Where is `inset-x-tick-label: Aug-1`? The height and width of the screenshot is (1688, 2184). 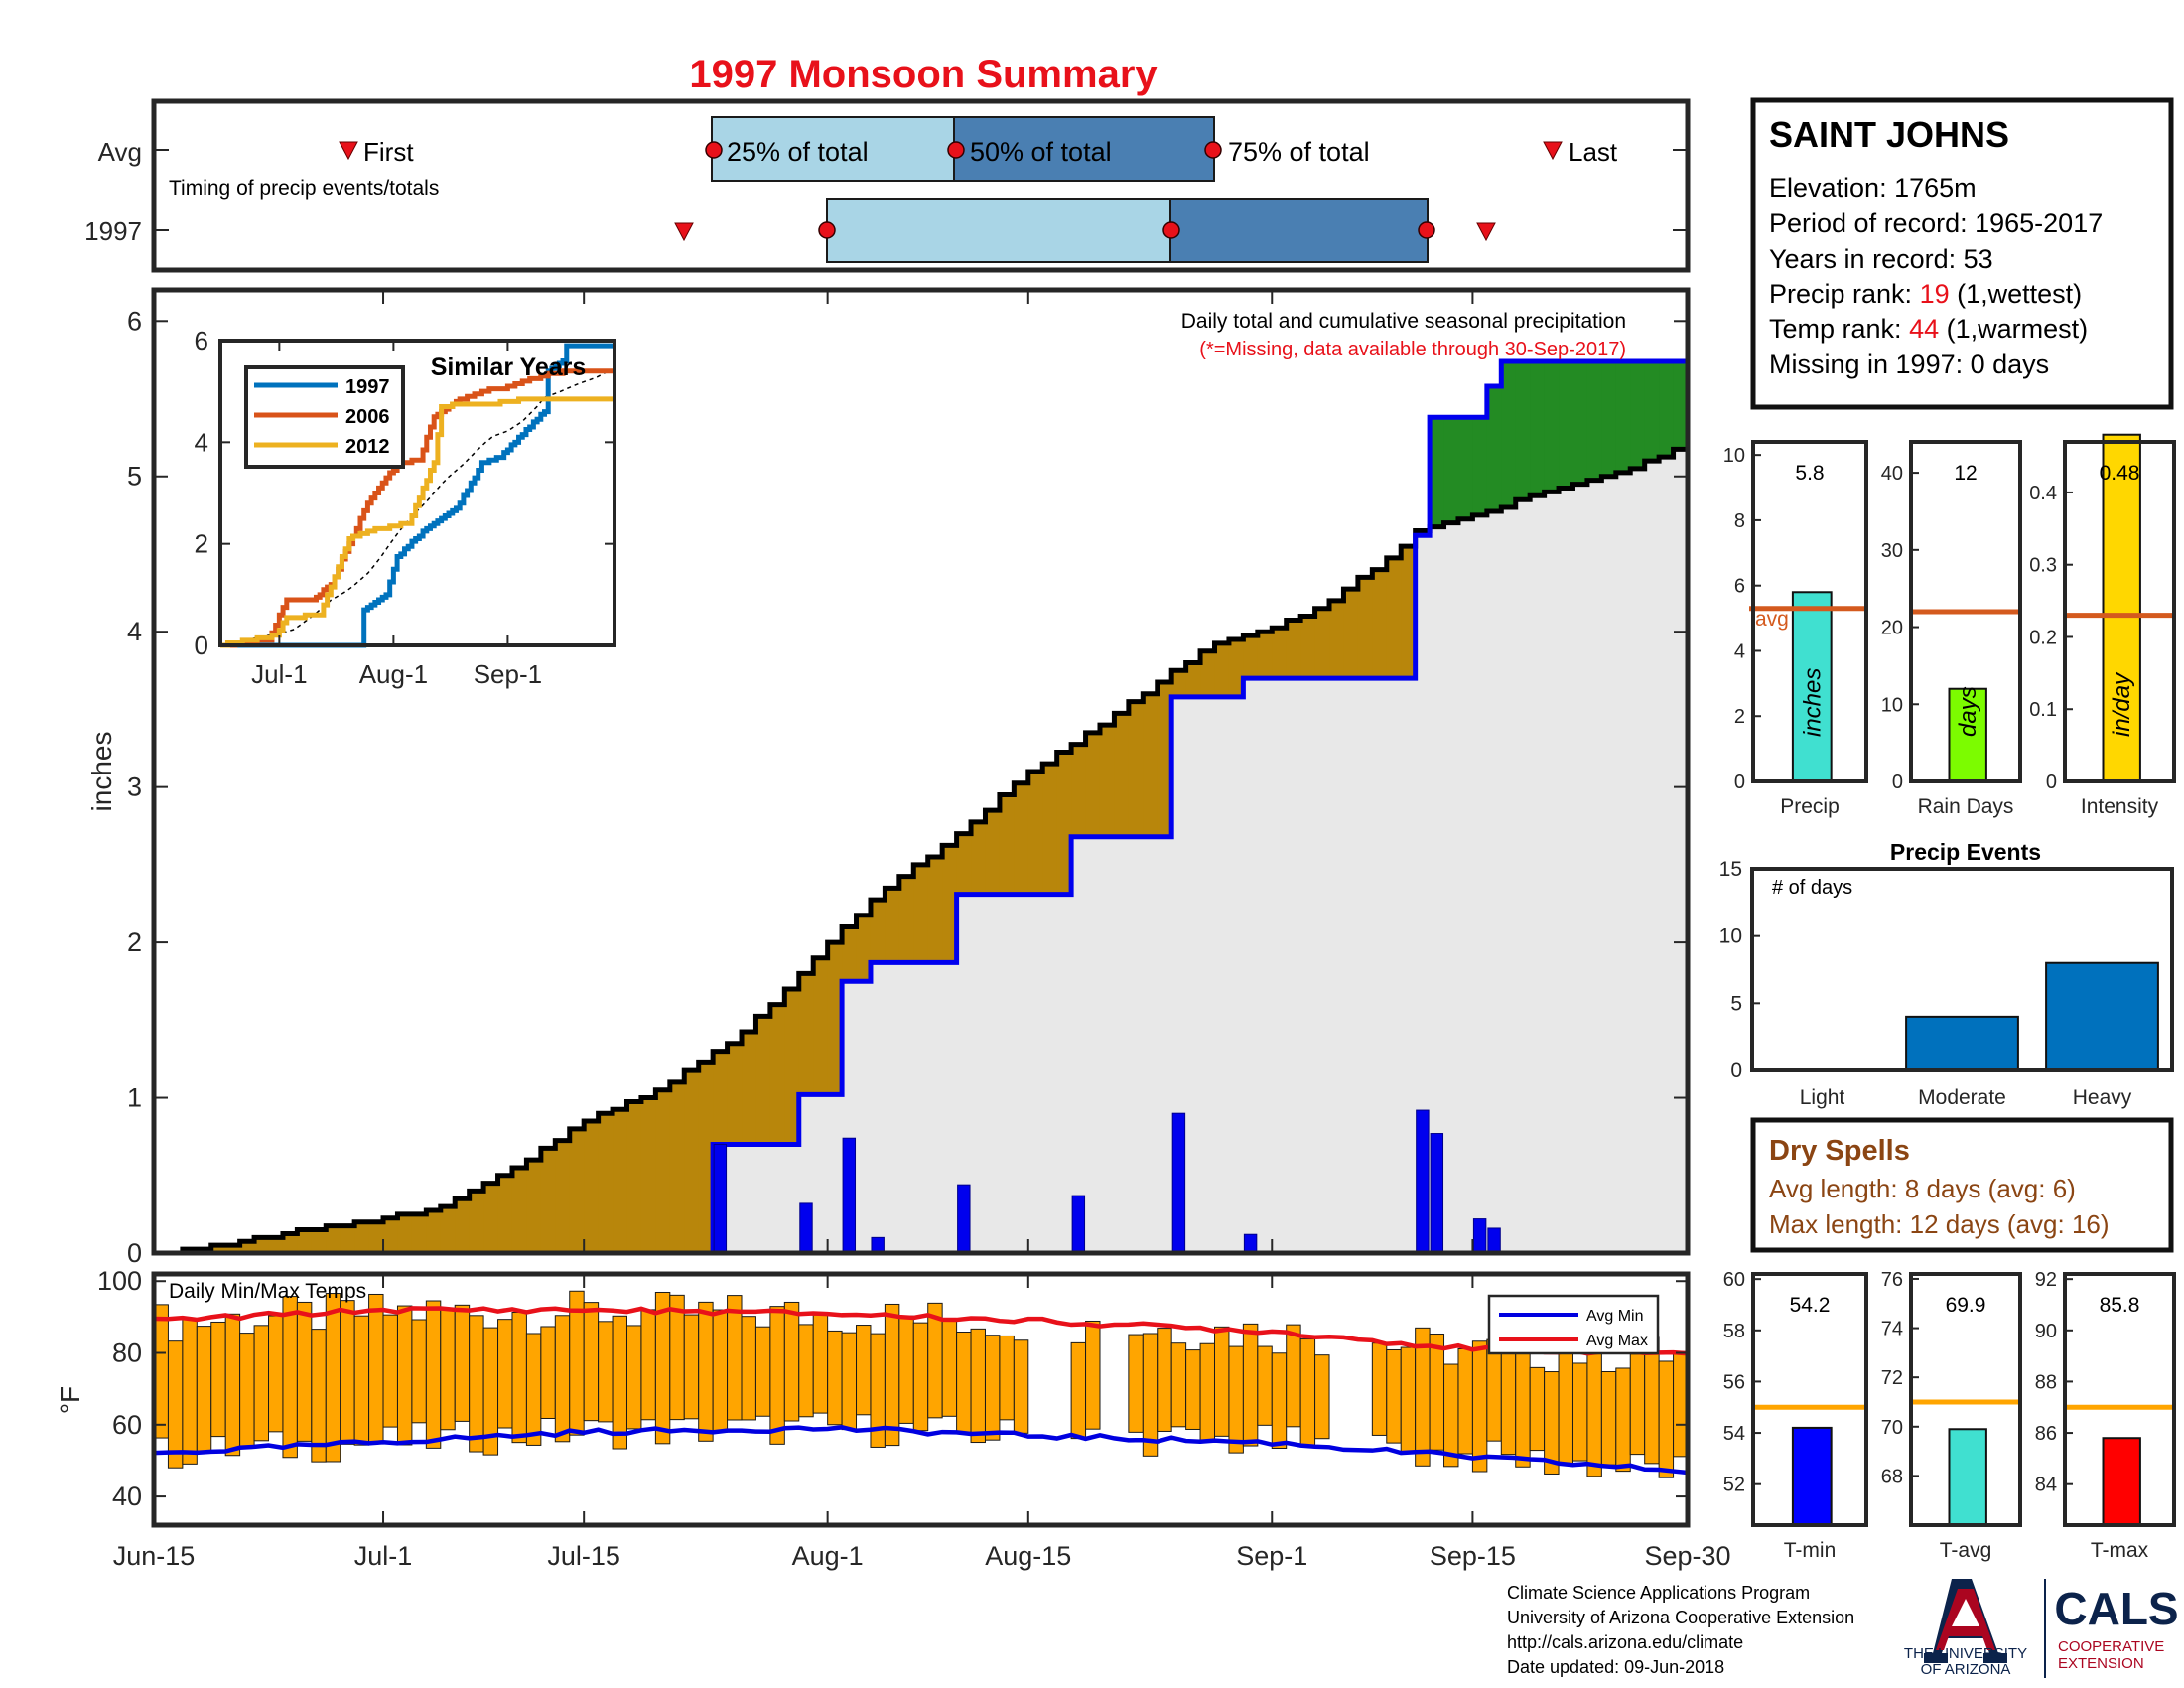
inset-x-tick-label: Aug-1 is located at coordinates (393, 674).